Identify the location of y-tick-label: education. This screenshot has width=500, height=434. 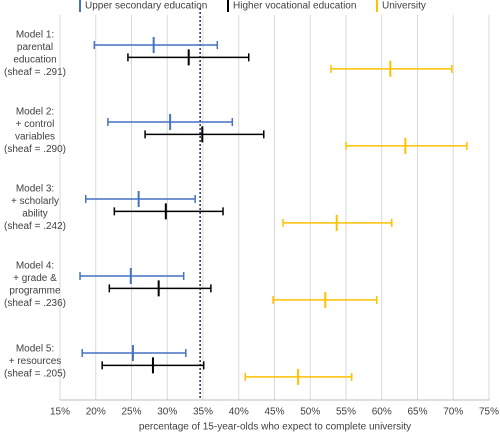
(34, 59).